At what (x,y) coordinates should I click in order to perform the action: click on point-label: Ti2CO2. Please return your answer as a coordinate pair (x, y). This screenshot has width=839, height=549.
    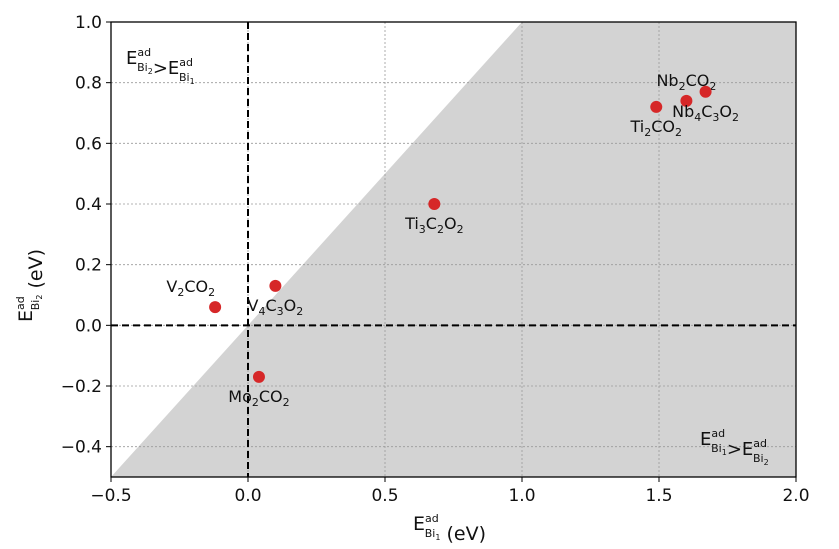
    Looking at the image, I should click on (656, 128).